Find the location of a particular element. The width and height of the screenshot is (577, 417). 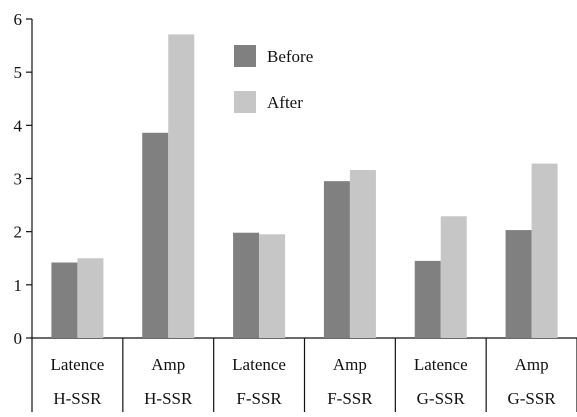

legend-swatch-before is located at coordinates (245, 56).